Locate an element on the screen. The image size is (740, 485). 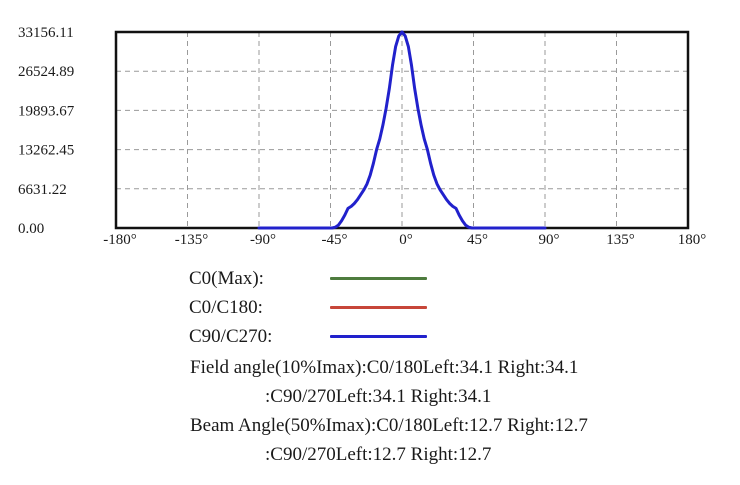
beam-angle-line-2: :C90/270Left:12.7 Right:12.7 is located at coordinates (378, 454).